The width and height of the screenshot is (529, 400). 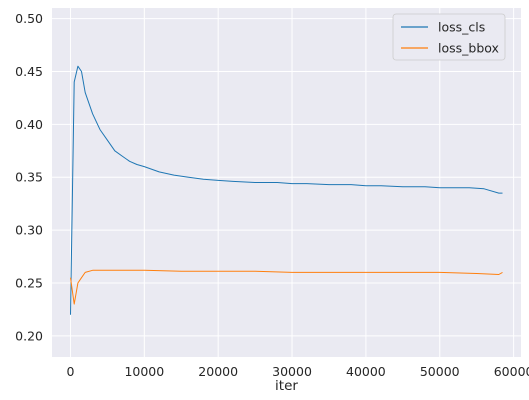 What do you see at coordinates (292, 371) in the screenshot?
I see `x-tick-label: 30000` at bounding box center [292, 371].